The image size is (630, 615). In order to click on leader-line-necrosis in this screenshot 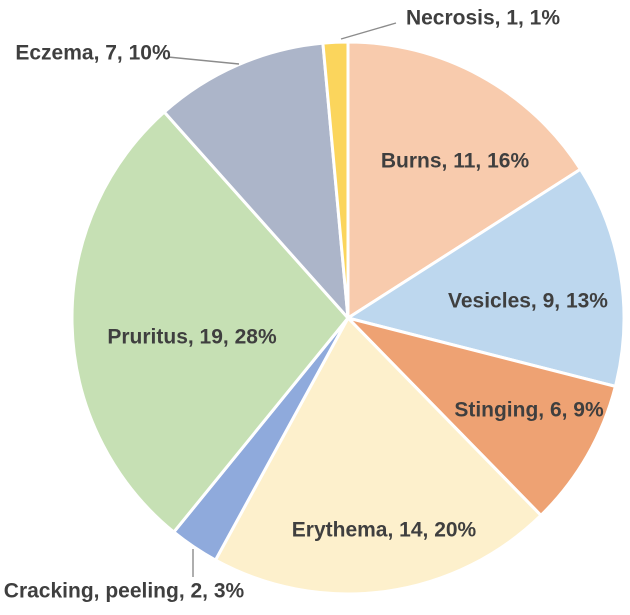, I will do `click(368, 31)`.